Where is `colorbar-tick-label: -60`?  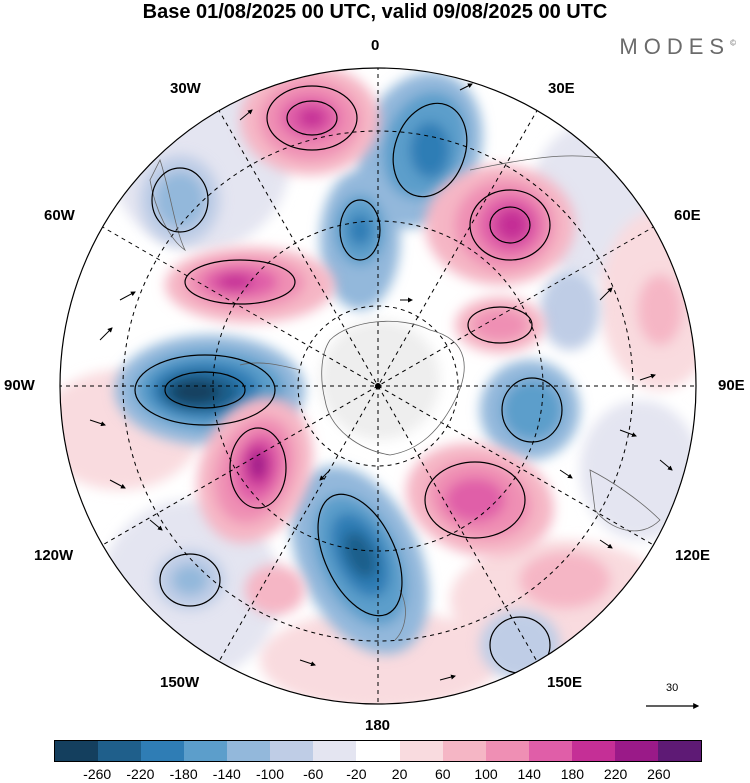
colorbar-tick-label: -60 is located at coordinates (313, 774).